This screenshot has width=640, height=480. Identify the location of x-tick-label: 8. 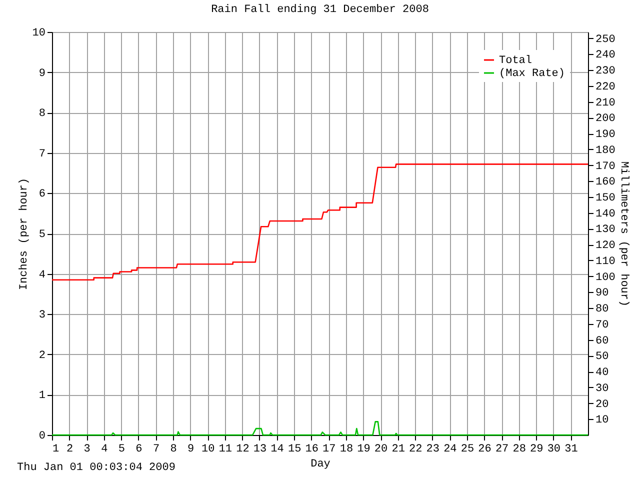
(173, 450).